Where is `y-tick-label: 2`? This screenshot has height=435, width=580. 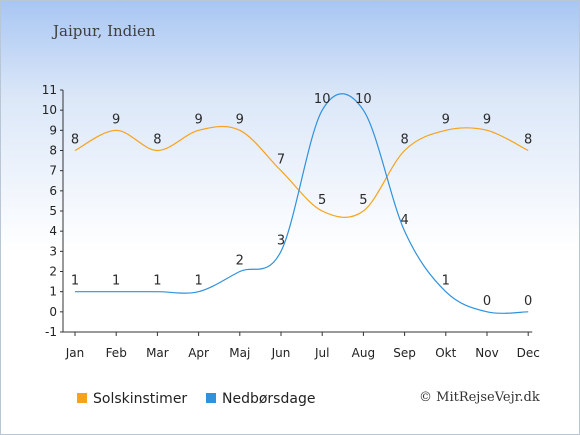 y-tick-label: 2 is located at coordinates (53, 272).